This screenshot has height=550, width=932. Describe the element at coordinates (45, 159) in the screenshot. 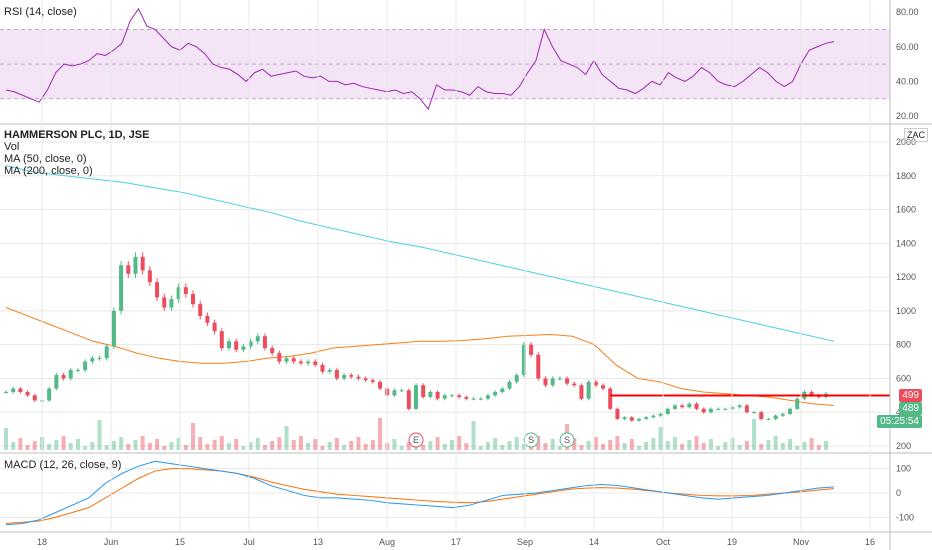

I see `ma50-label: MA (50, close, 0)` at that location.